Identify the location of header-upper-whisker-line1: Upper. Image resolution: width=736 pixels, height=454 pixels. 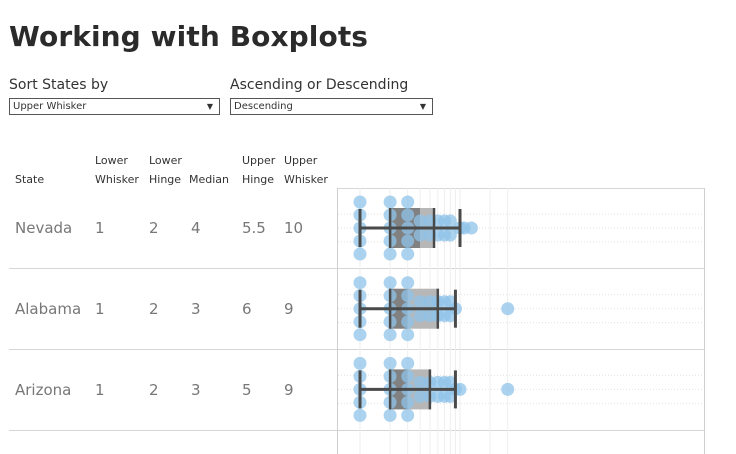
(301, 160).